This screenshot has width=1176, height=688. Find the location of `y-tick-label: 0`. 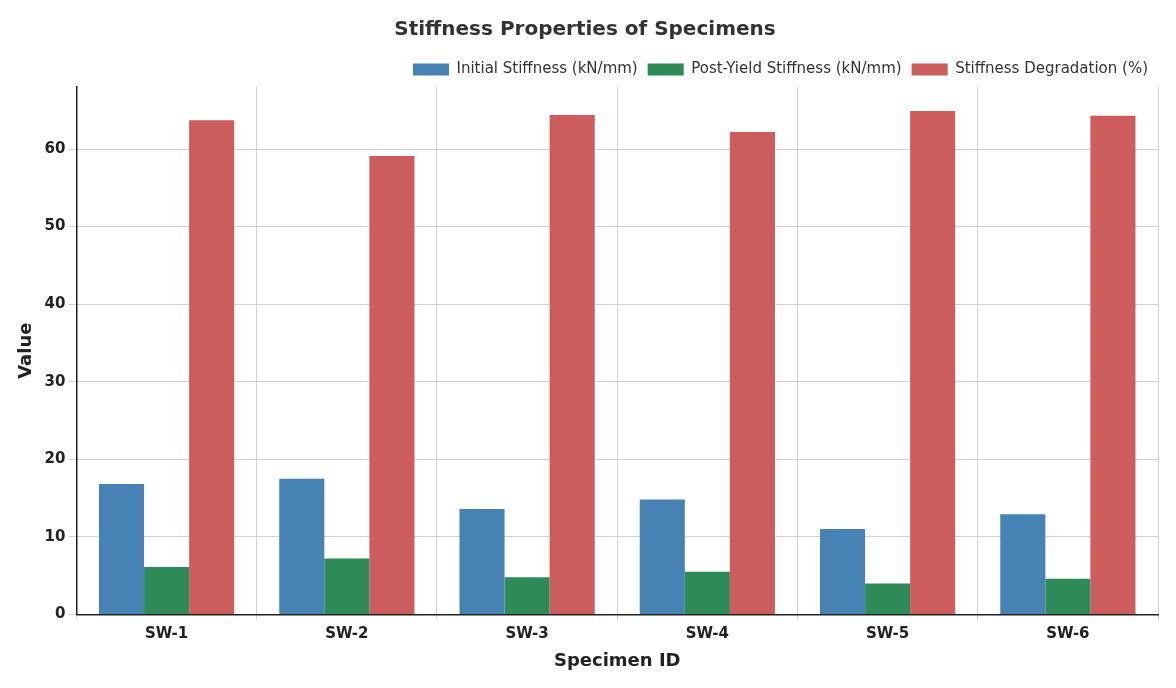

y-tick-label: 0 is located at coordinates (60, 613).